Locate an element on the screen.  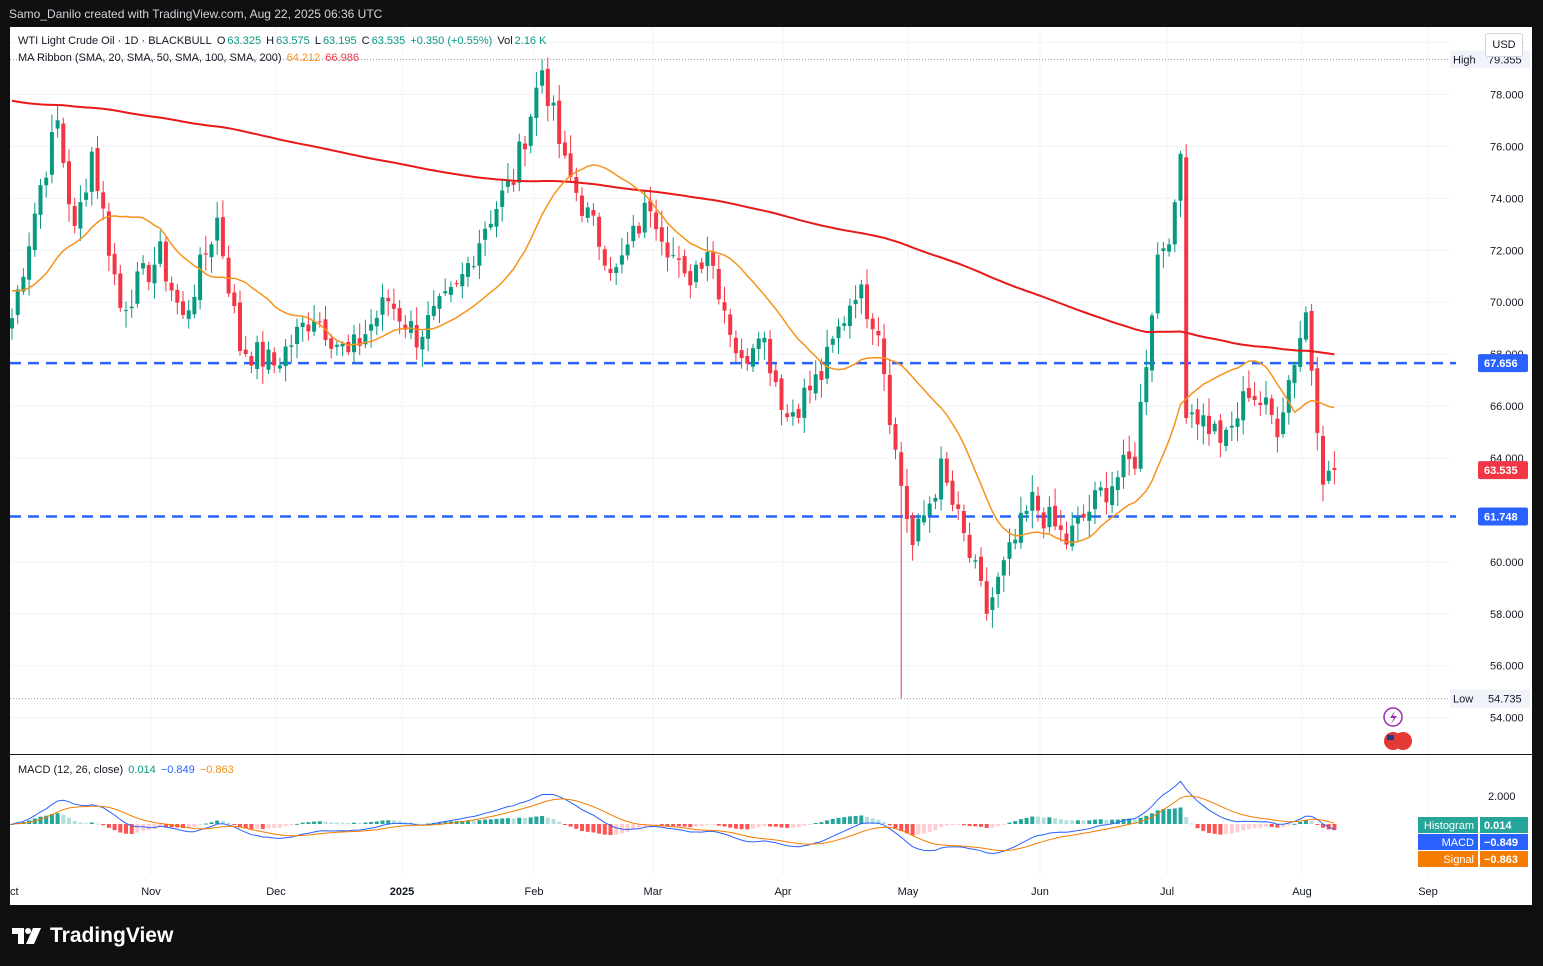
time-tick-label: Oct is located at coordinates (14, 892).